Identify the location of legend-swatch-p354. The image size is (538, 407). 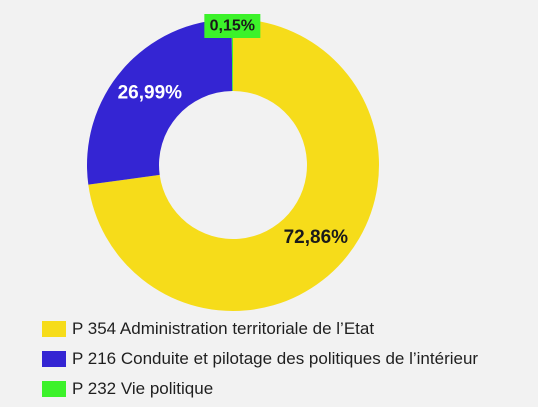
(54, 329).